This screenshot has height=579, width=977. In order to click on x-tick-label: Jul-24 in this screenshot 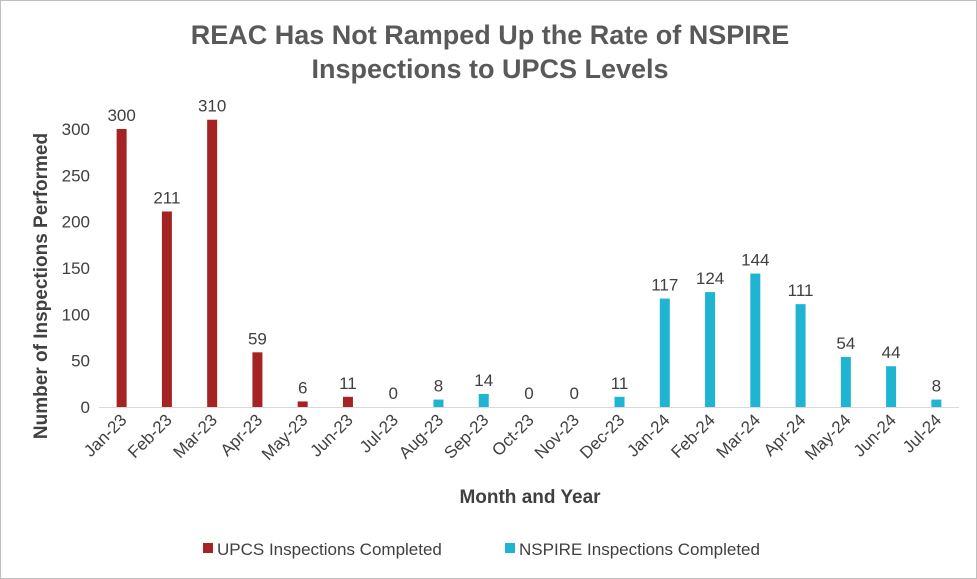, I will do `click(922, 433)`.